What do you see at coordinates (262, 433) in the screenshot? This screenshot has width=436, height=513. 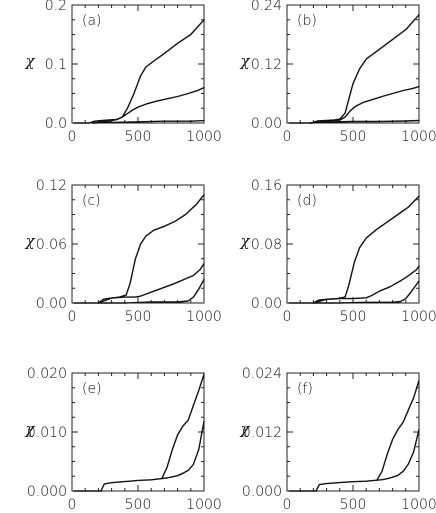 I see `y-tick-label: 0.012` at bounding box center [262, 433].